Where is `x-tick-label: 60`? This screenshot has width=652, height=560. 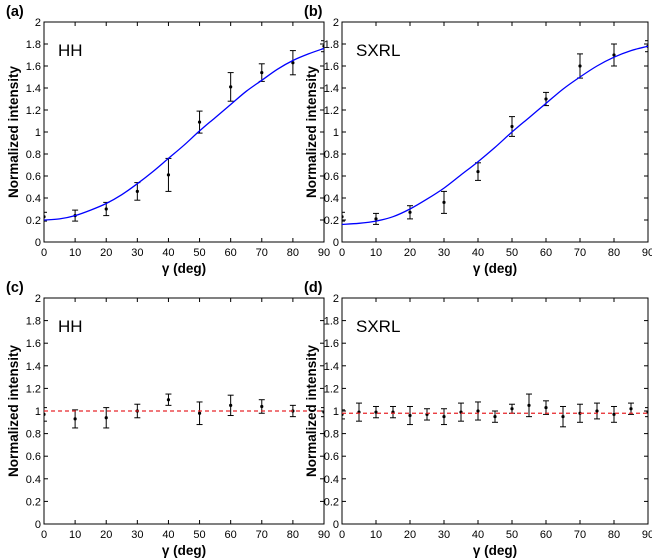 x-tick-label: 60 is located at coordinates (546, 535).